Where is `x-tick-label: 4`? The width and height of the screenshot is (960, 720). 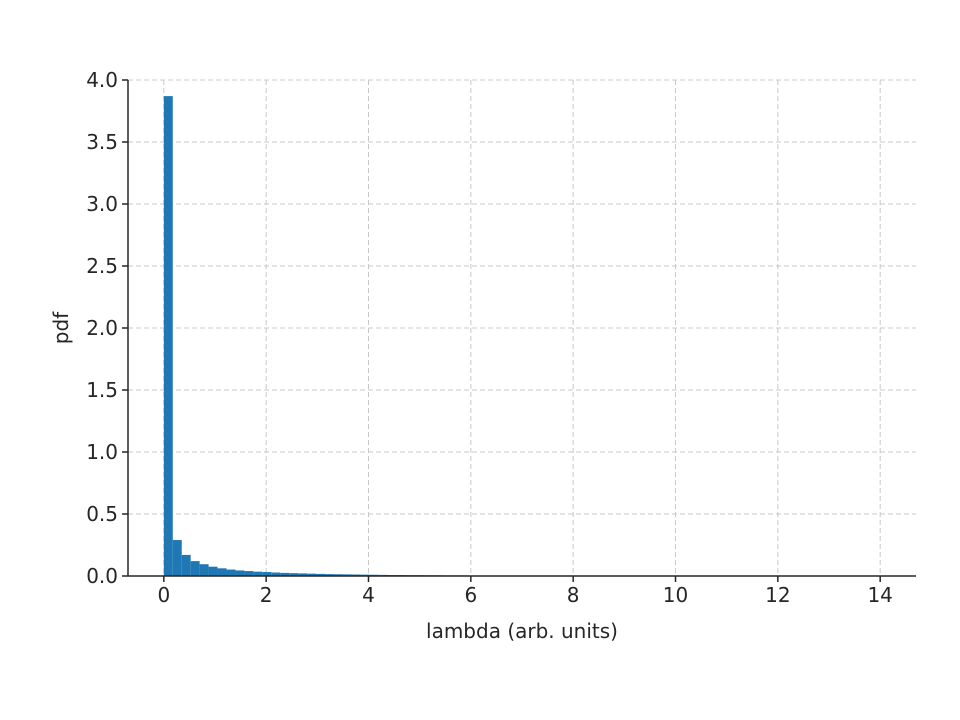 x-tick-label: 4 is located at coordinates (368, 595).